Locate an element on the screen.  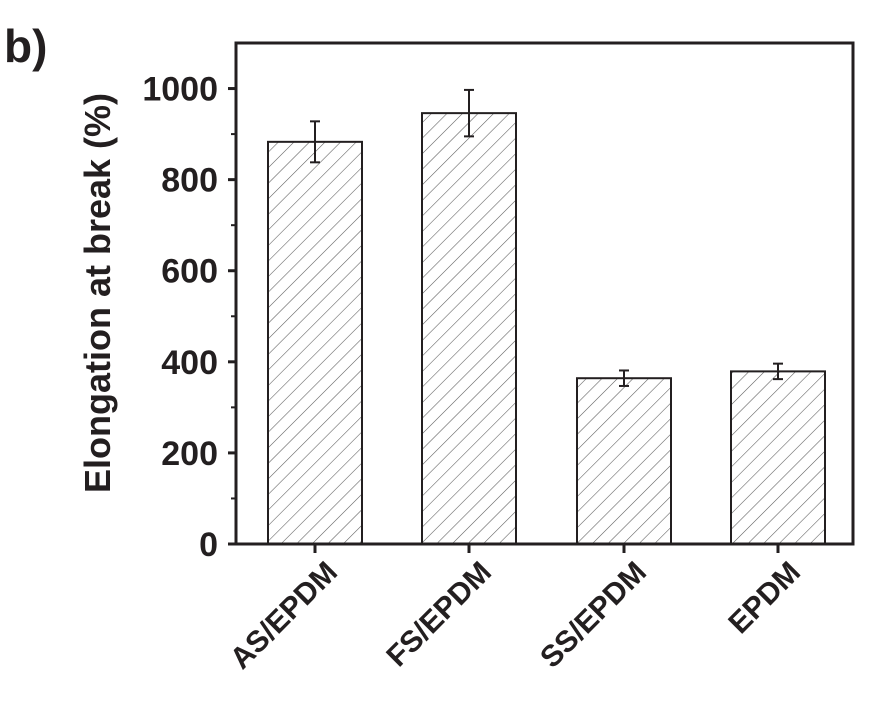
y-tick-label: 1000 is located at coordinates (180, 90).